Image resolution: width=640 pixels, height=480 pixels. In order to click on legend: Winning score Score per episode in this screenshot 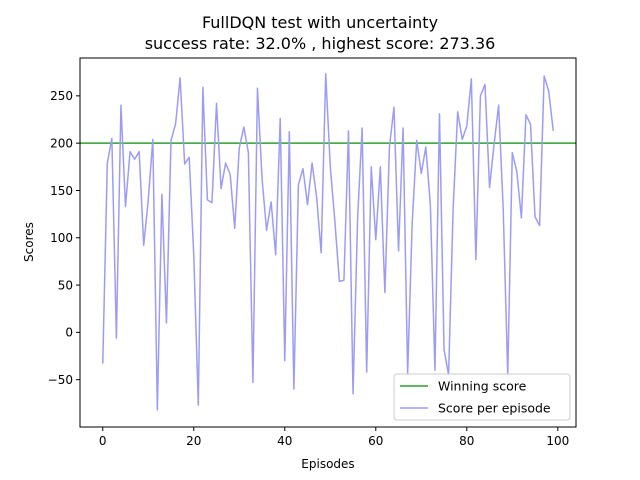, I will do `click(482, 397)`.